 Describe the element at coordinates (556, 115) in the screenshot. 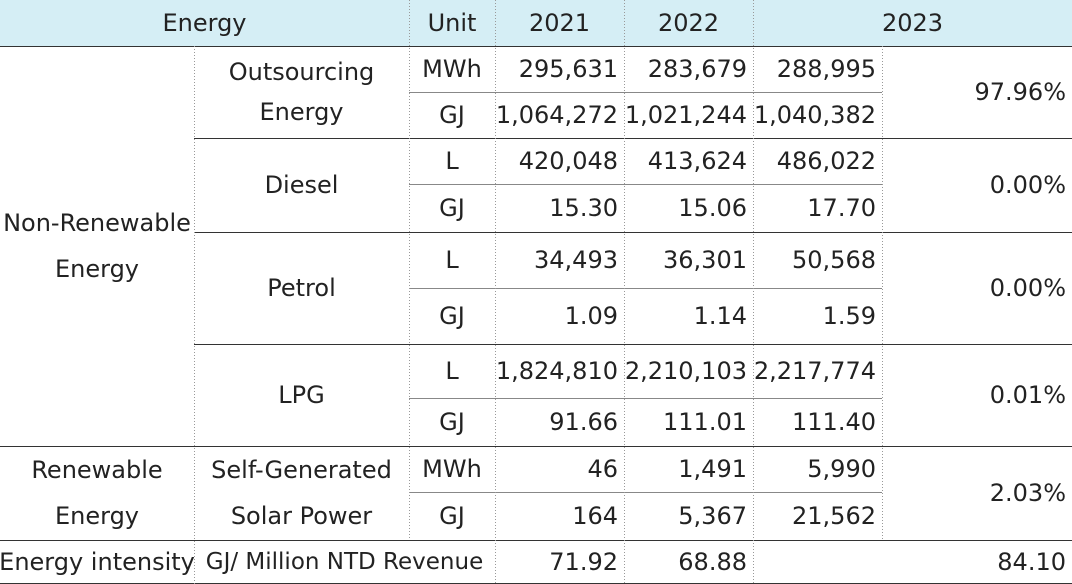

I see `outsourcing-gj-2021: 1,064,272` at that location.